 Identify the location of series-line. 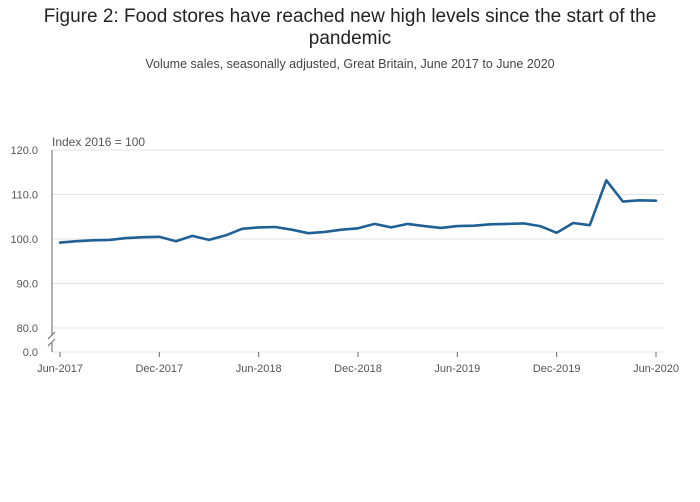
(358, 211).